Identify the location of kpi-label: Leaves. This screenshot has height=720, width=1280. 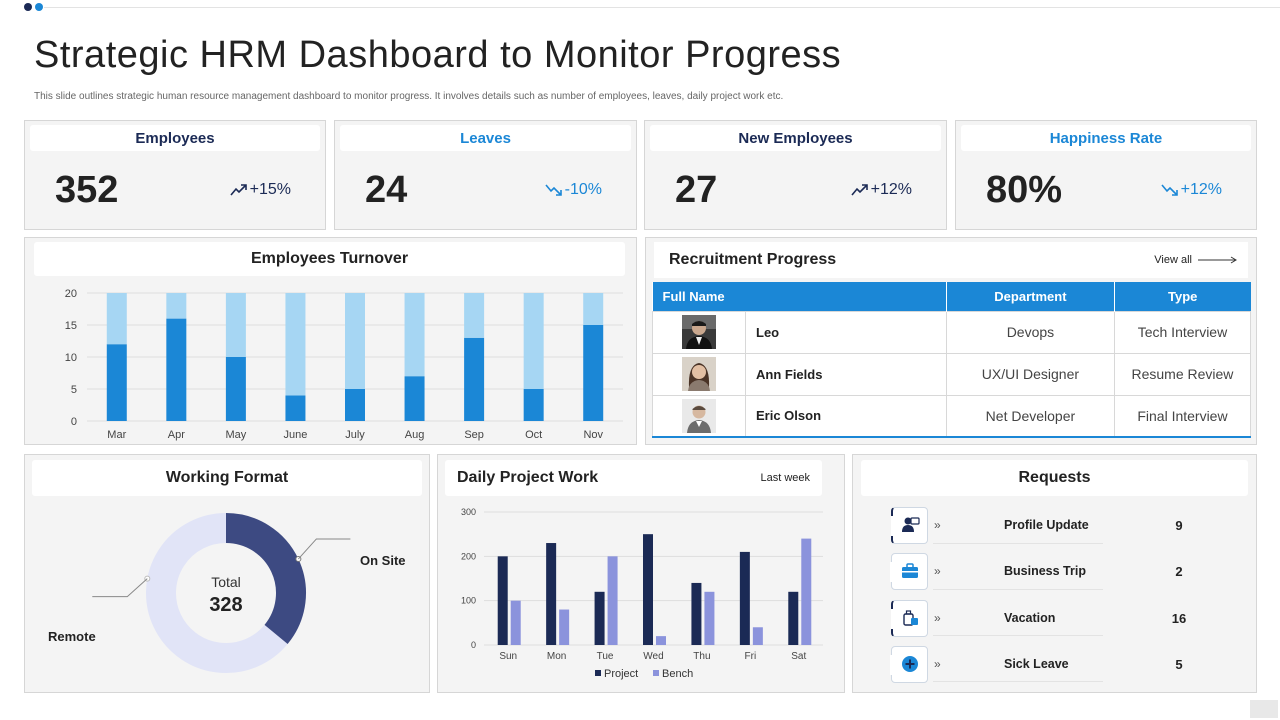
(485, 138).